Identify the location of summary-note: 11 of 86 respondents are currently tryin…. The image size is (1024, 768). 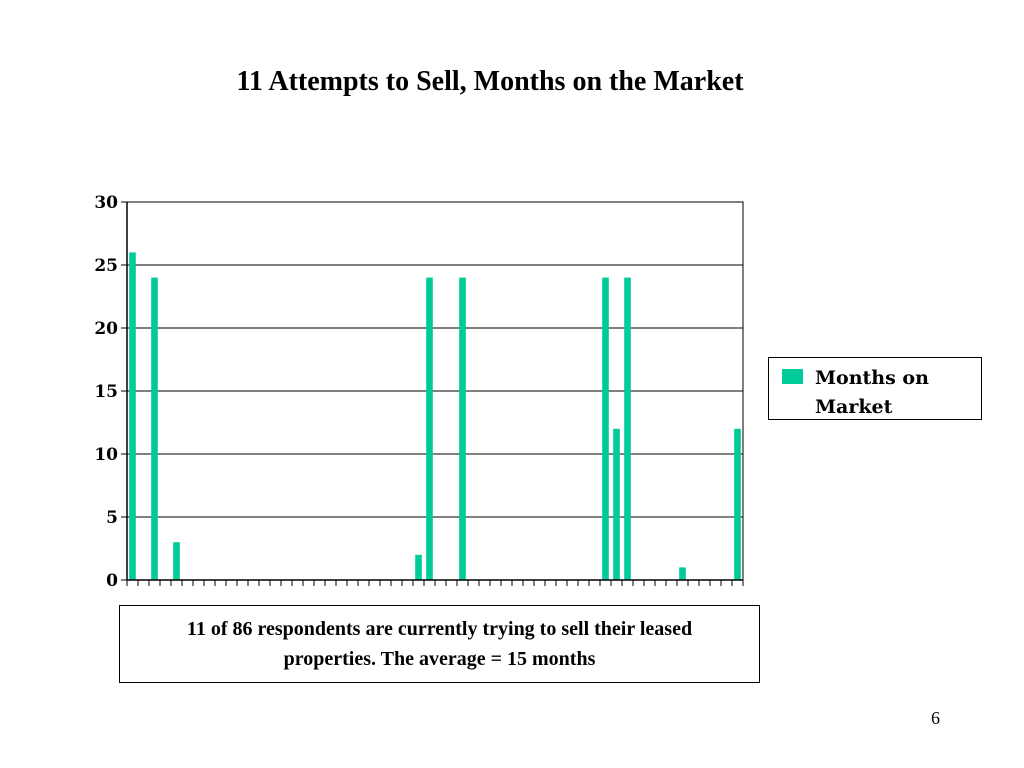
(439, 644).